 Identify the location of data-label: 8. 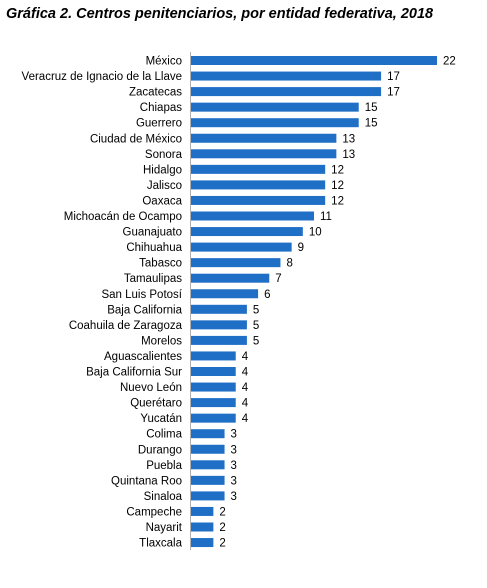
(289, 264).